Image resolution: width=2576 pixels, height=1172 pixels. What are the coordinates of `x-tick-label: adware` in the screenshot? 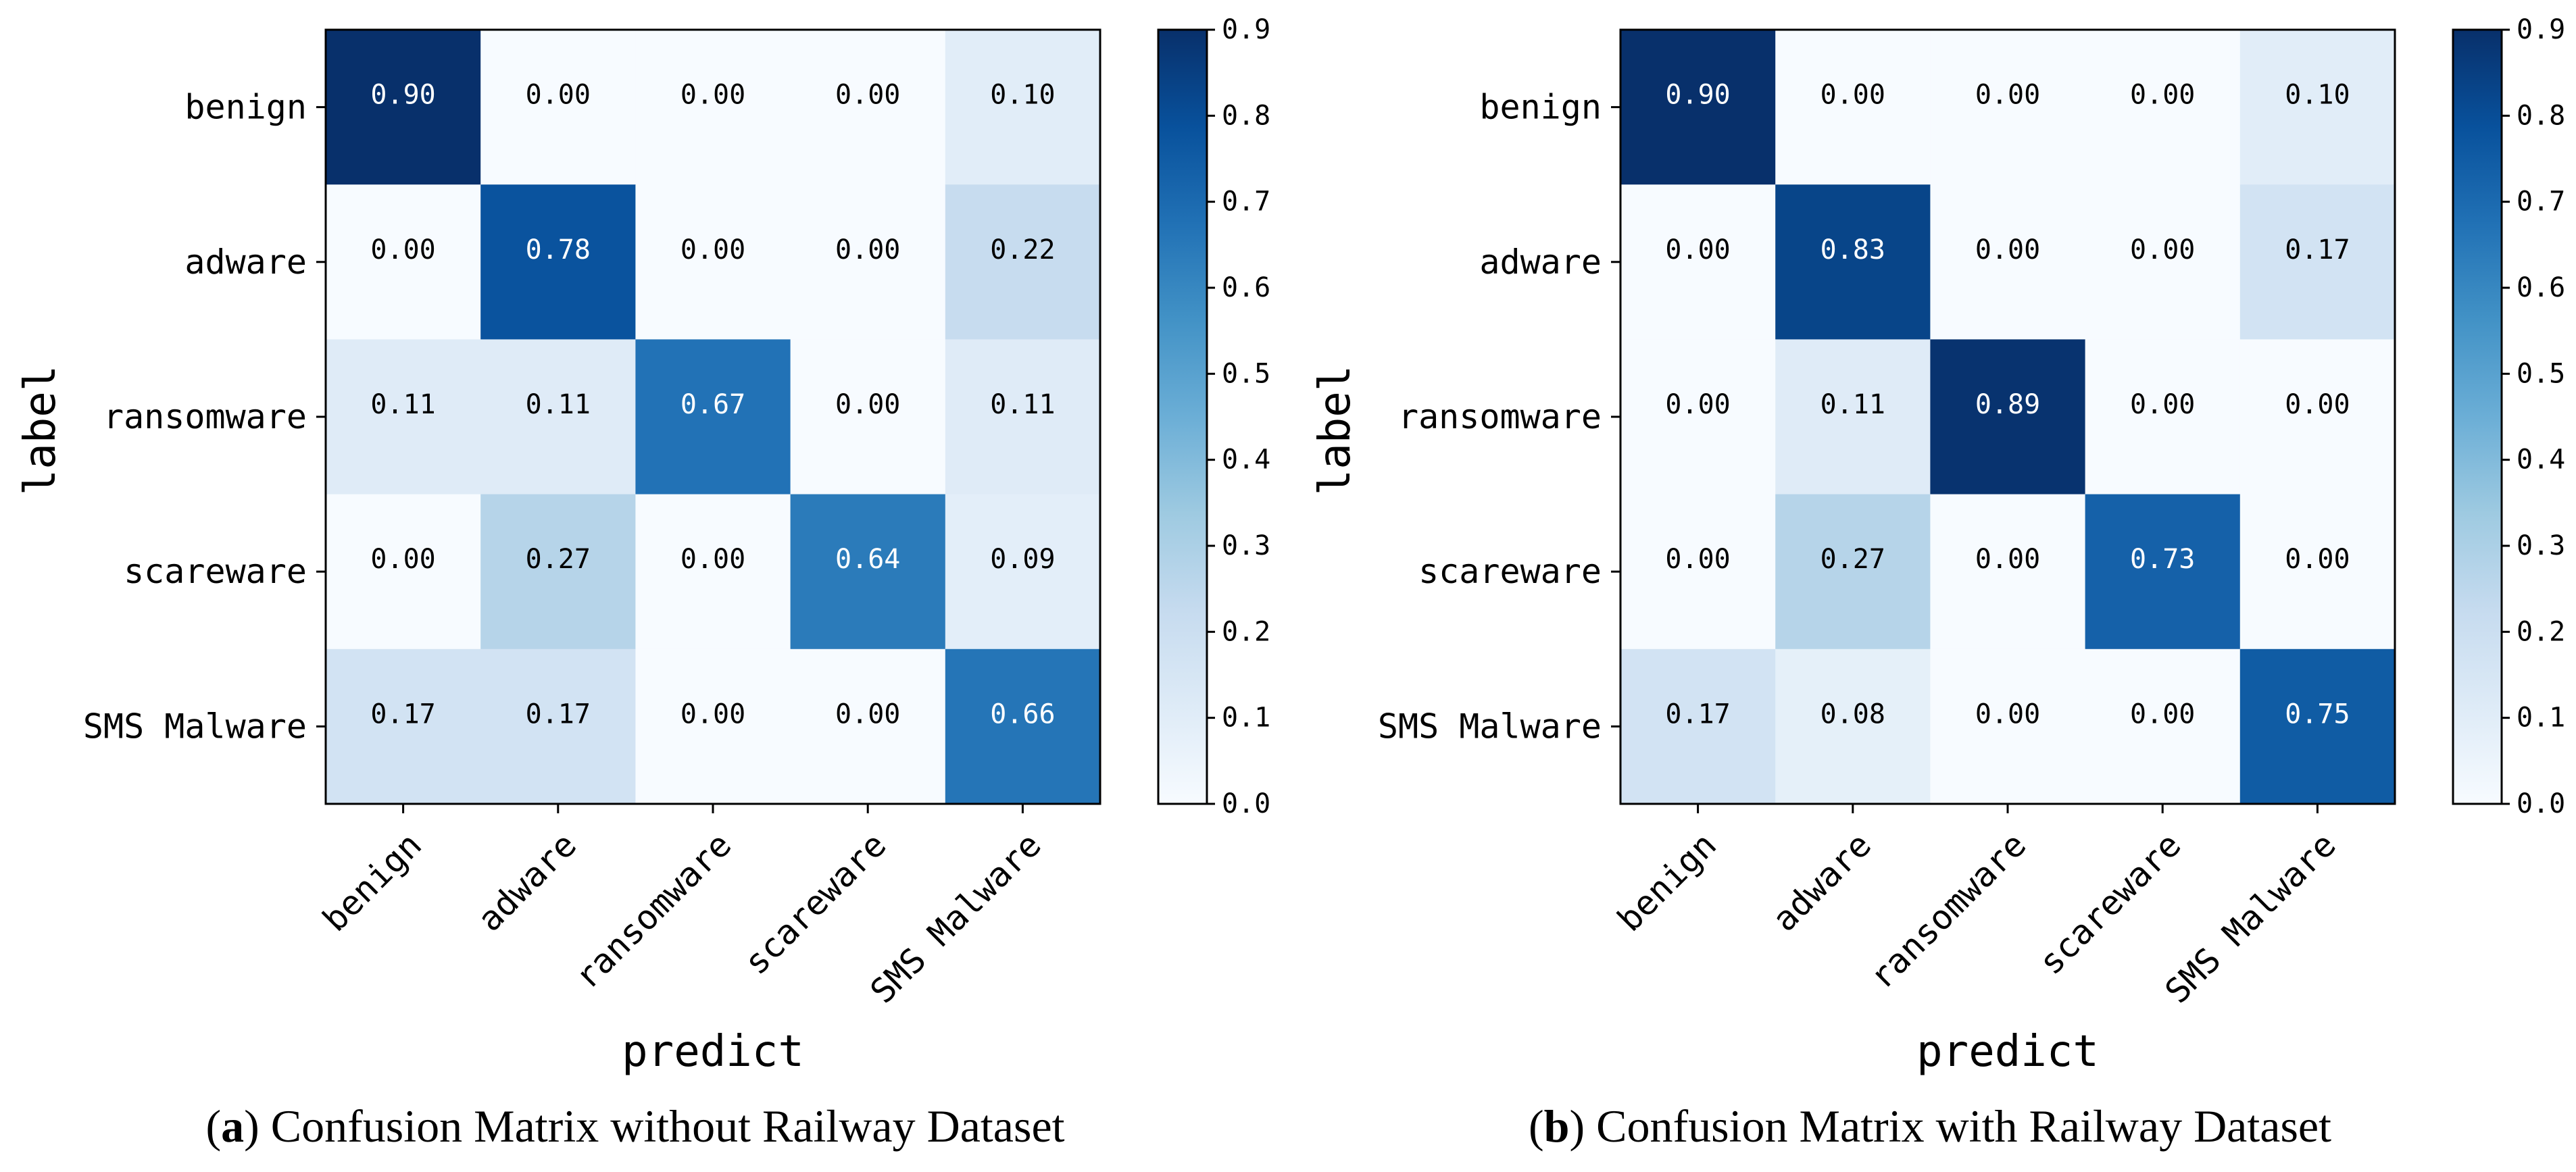 It's located at (528, 882).